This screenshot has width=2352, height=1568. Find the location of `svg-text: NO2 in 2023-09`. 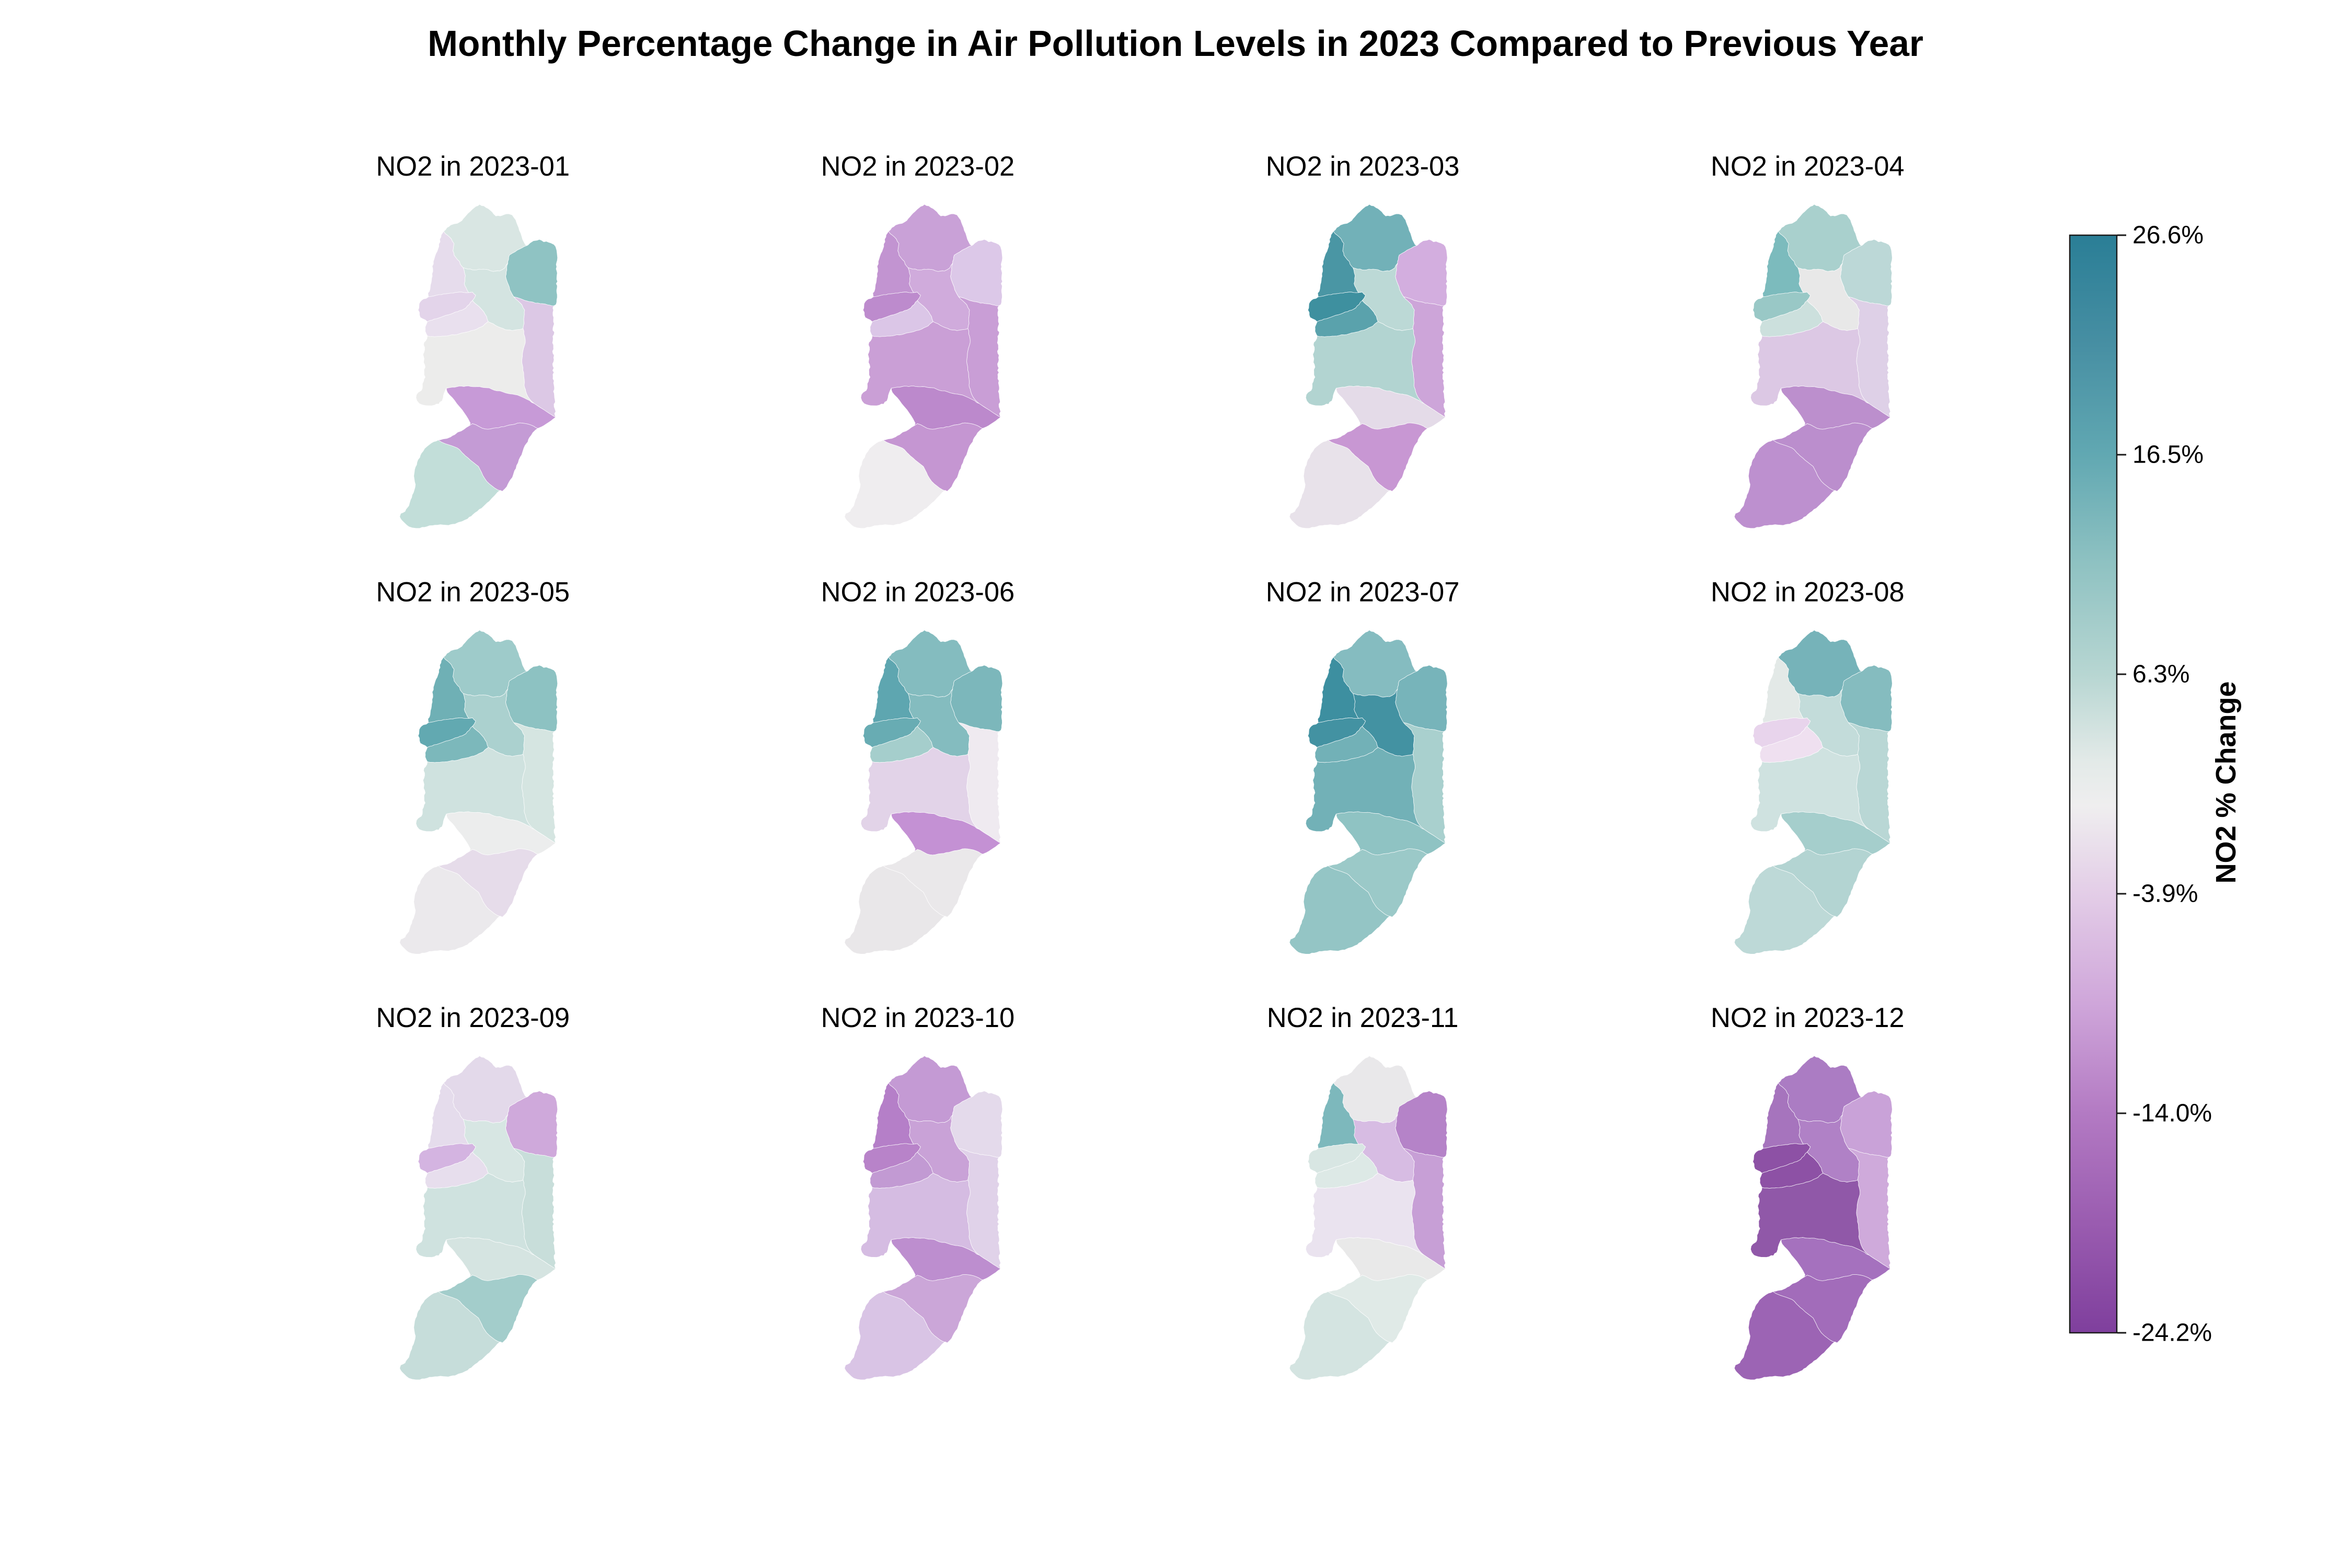

svg-text: NO2 in 2023-09 is located at coordinates (473, 1017).